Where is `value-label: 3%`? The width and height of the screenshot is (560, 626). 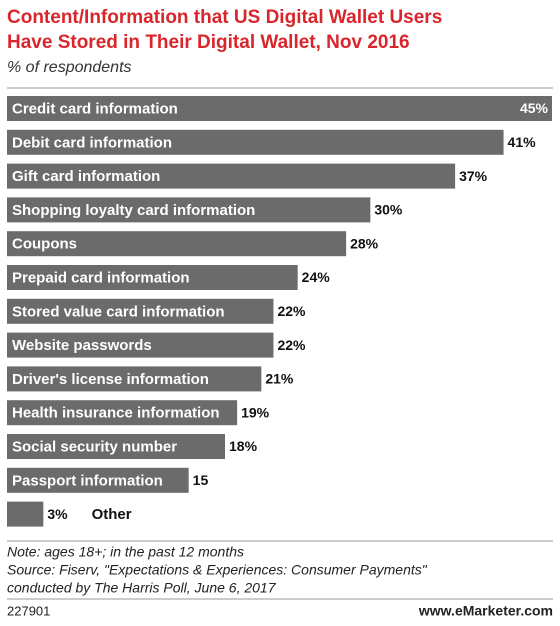 value-label: 3% is located at coordinates (57, 514).